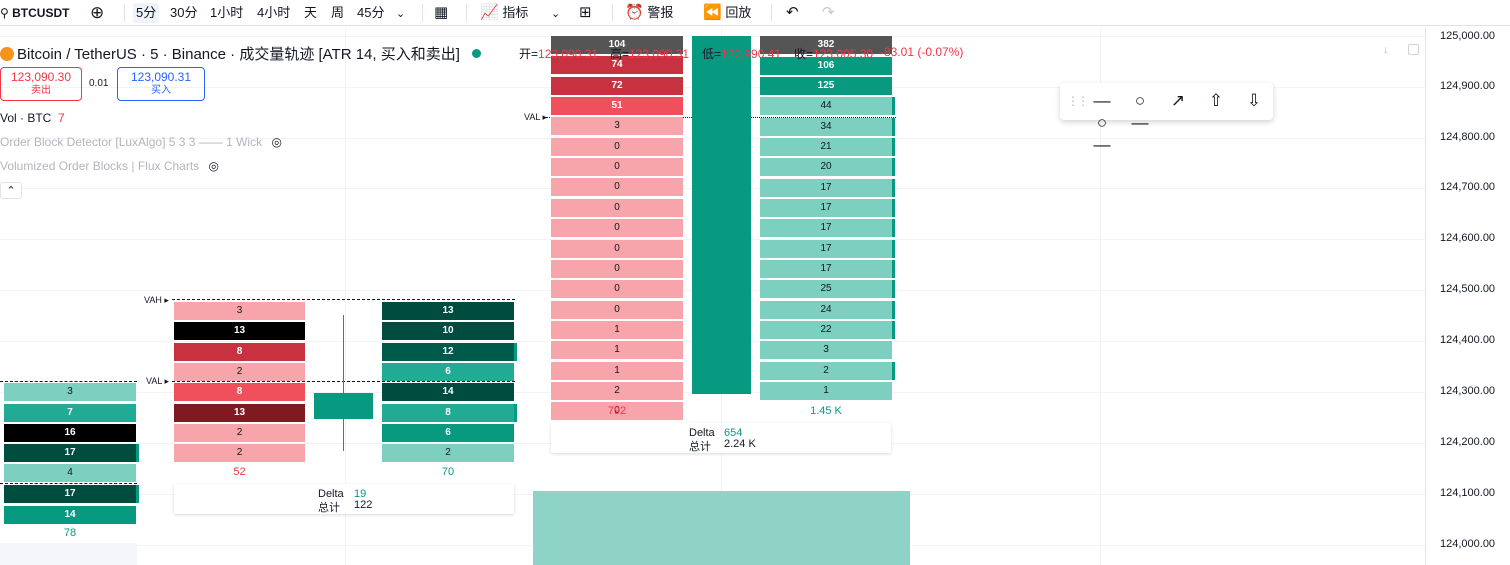 The image size is (1510, 565). What do you see at coordinates (7, 54) in the screenshot?
I see `bitcoin-logo-icon` at bounding box center [7, 54].